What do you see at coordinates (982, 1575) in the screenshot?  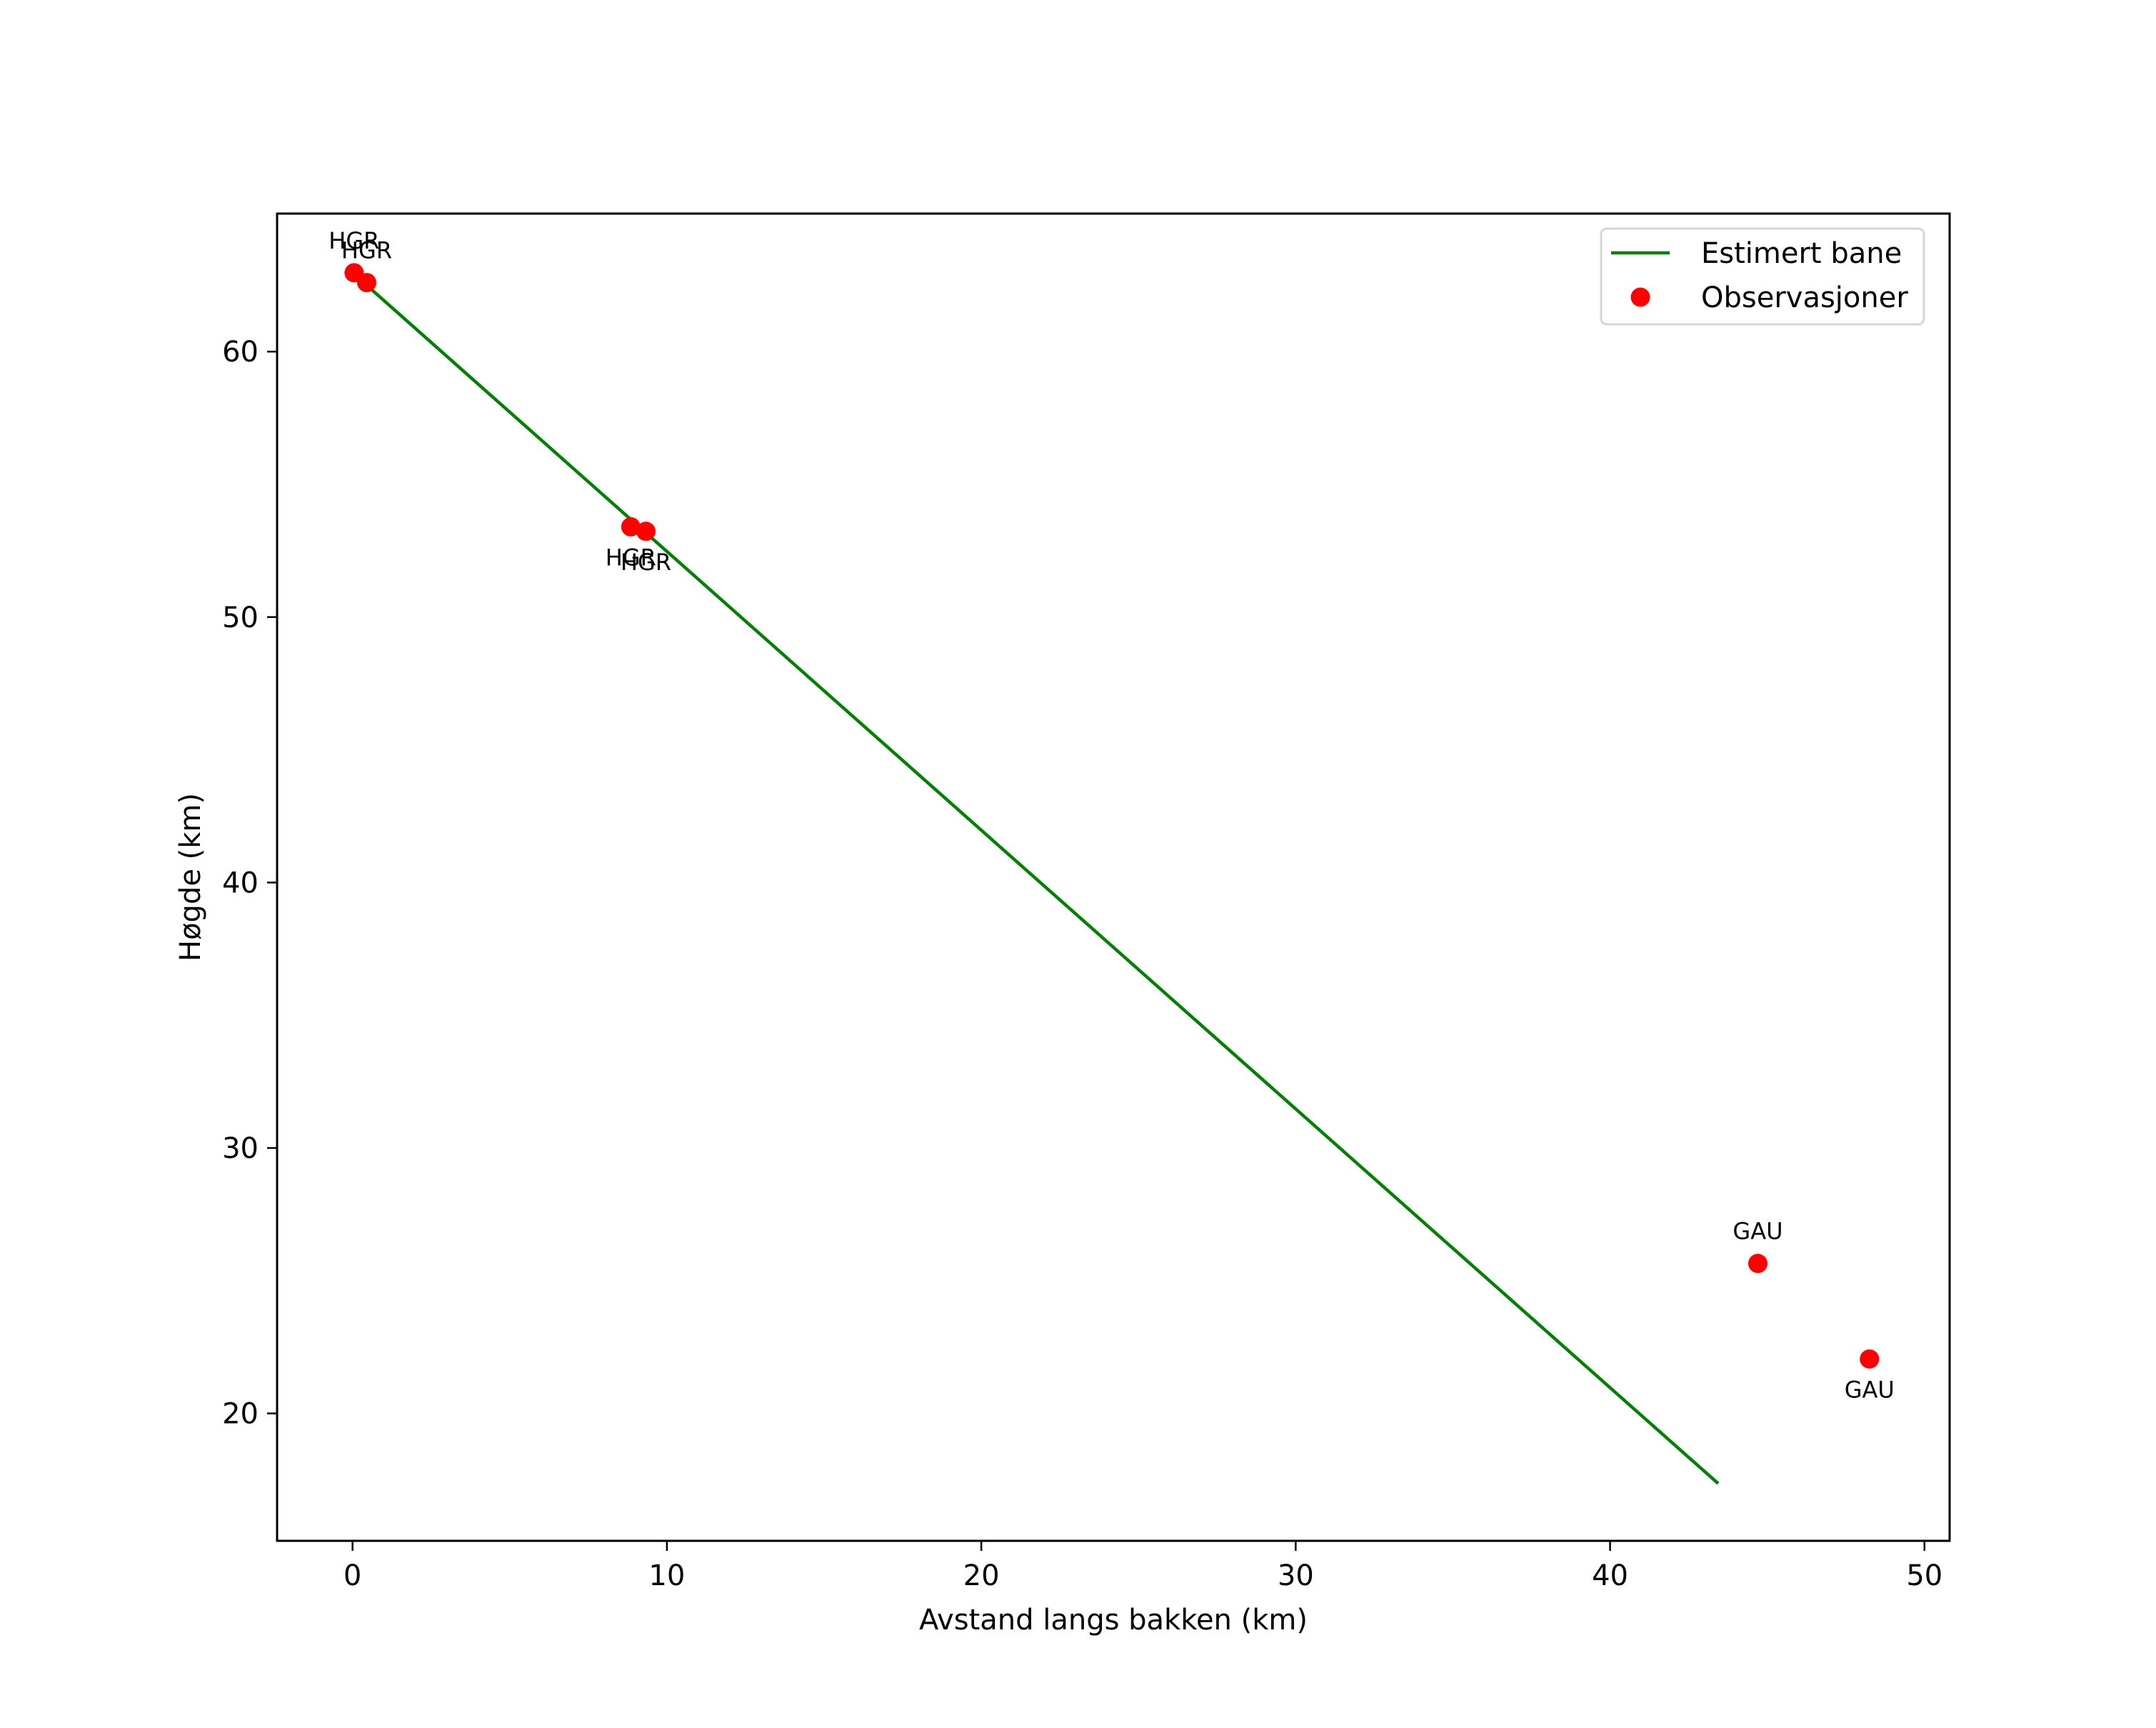 I see `x-tick-label: 20` at bounding box center [982, 1575].